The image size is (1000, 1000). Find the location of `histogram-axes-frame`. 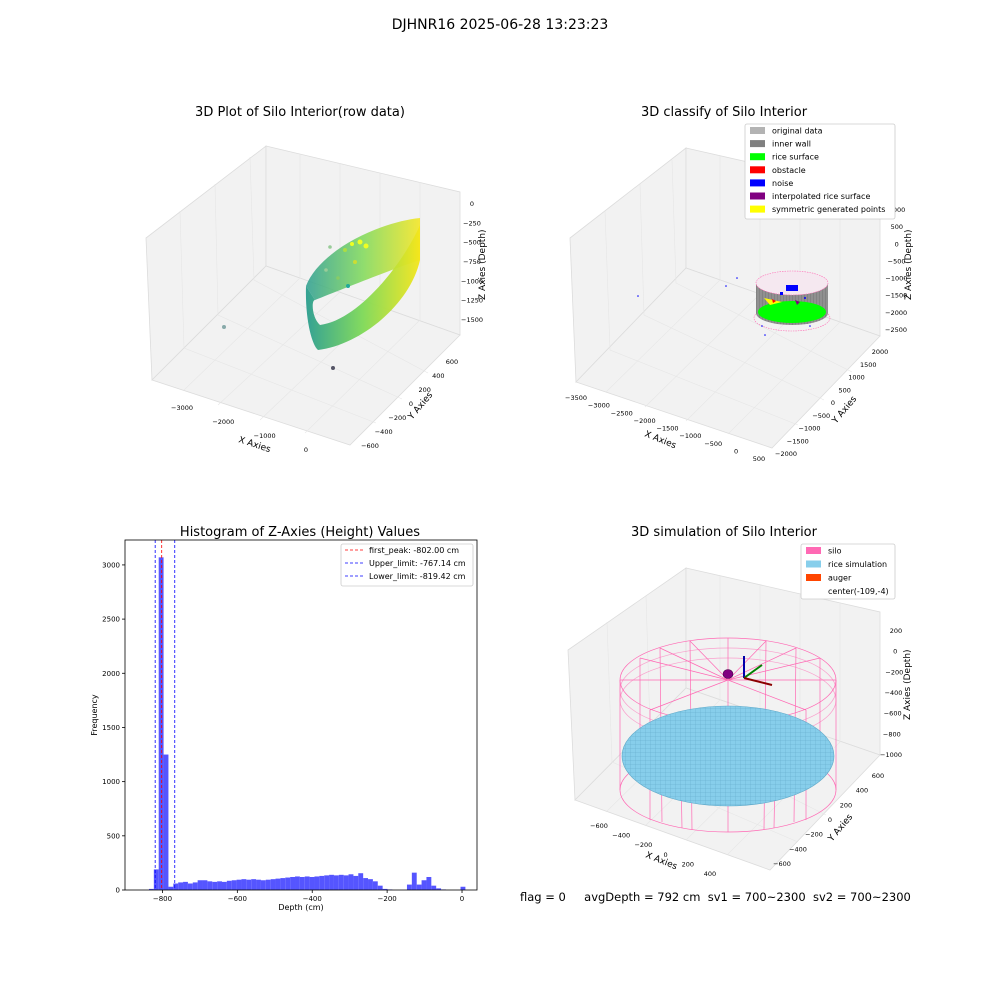

histogram-axes-frame is located at coordinates (301, 715).